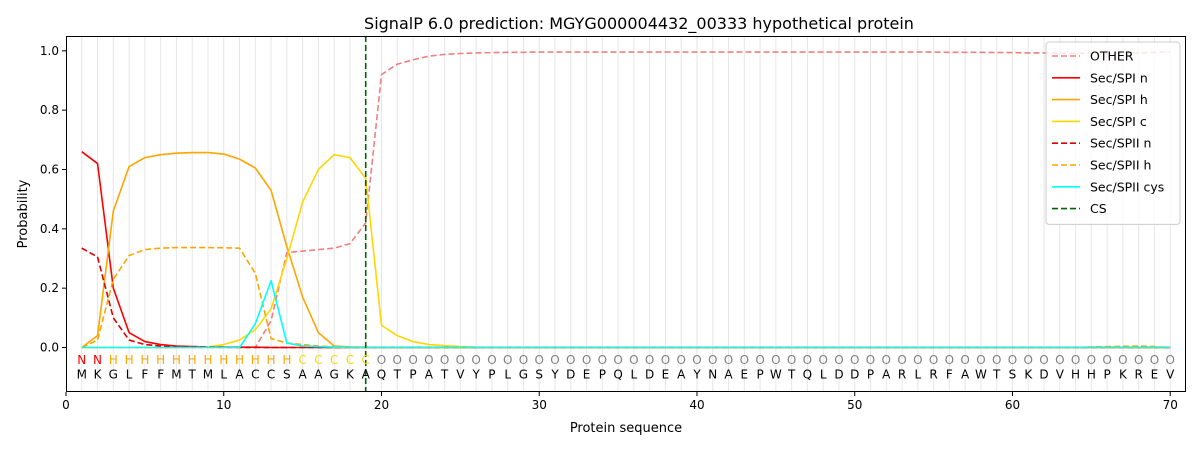 This screenshot has height=454, width=1200. I want to click on y-tick-label: 0.0, so click(49, 348).